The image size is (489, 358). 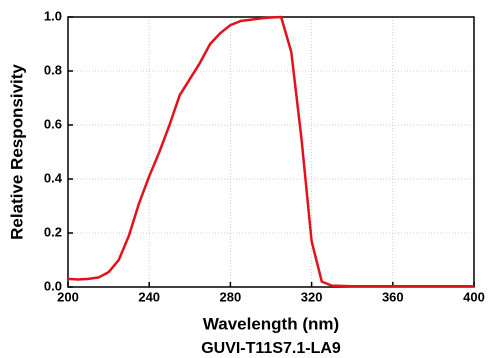 What do you see at coordinates (53, 177) in the screenshot?
I see `y-tick-label: 0.4` at bounding box center [53, 177].